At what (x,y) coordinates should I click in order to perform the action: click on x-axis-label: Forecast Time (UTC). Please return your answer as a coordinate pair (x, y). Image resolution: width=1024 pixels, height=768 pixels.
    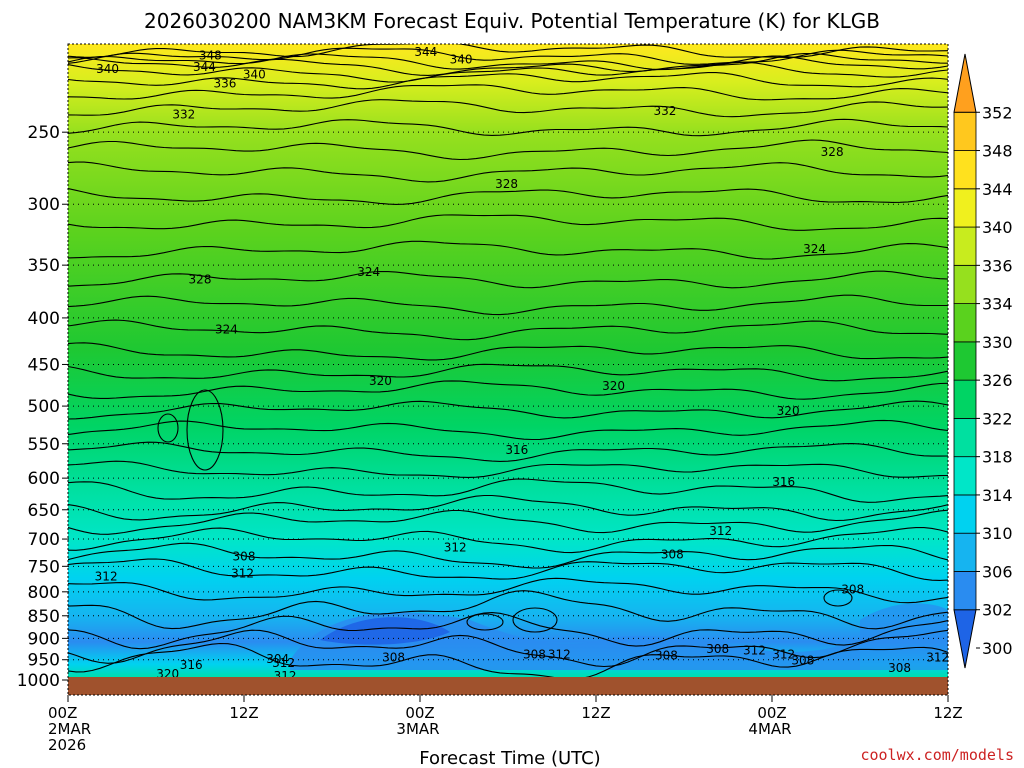
    Looking at the image, I should click on (509, 758).